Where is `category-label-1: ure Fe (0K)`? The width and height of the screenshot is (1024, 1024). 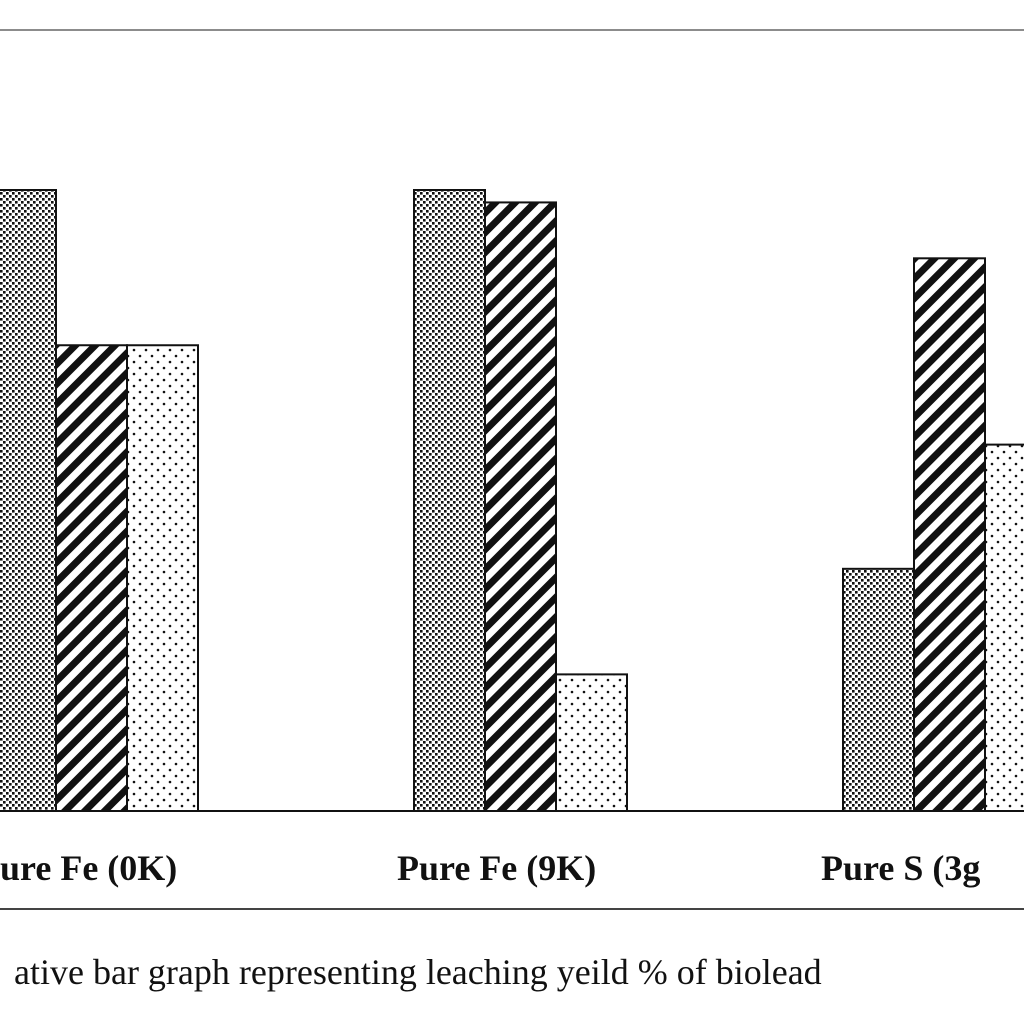 category-label-1: ure Fe (0K) is located at coordinates (88, 868).